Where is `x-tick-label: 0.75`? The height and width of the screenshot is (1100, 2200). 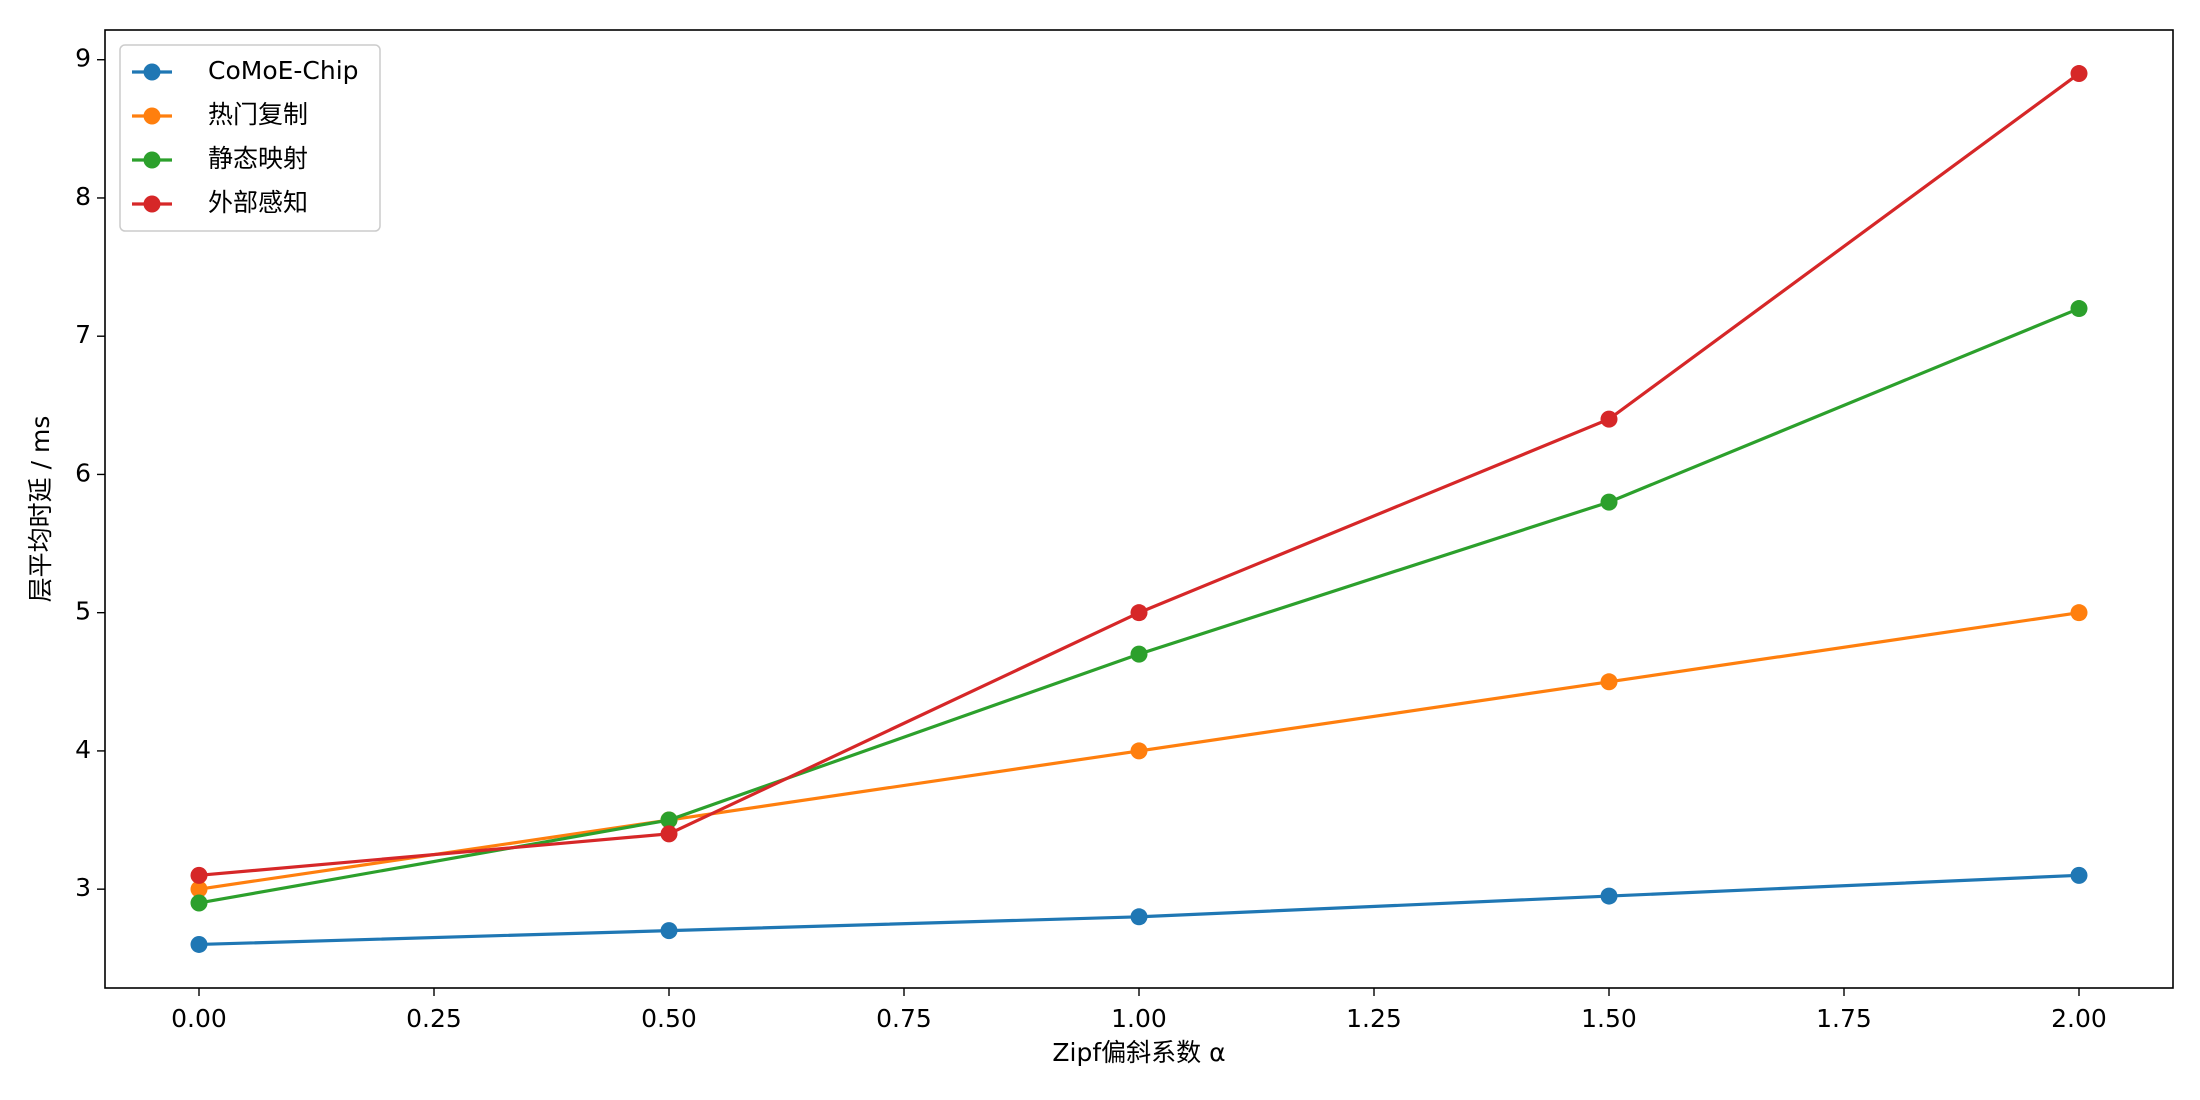
x-tick-label: 0.75 is located at coordinates (904, 1018).